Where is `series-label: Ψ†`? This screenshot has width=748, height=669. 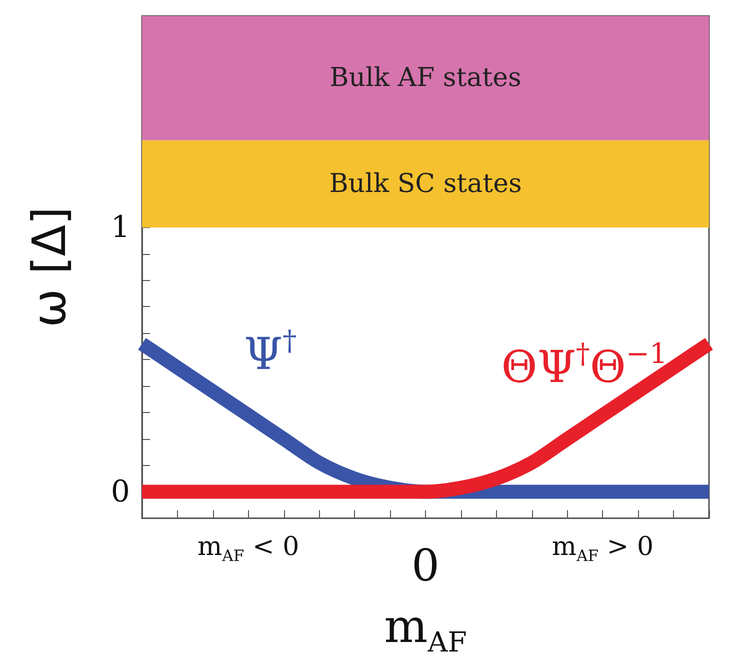
series-label: Ψ† is located at coordinates (270, 352).